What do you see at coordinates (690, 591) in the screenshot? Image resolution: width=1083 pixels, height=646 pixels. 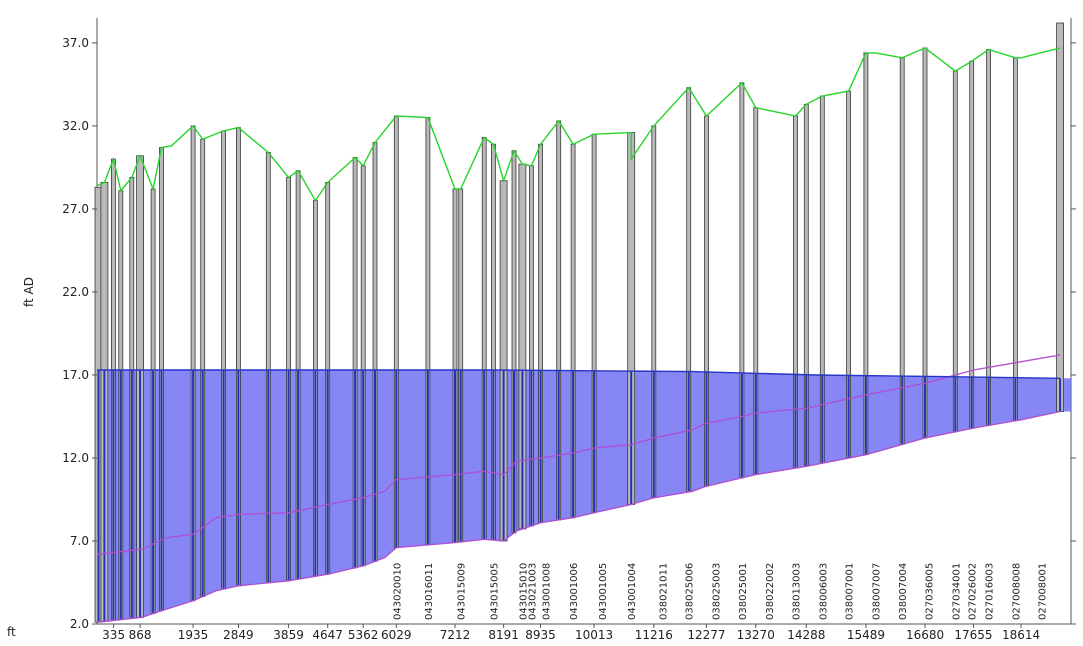 I see `node-label: 038025006` at bounding box center [690, 591].